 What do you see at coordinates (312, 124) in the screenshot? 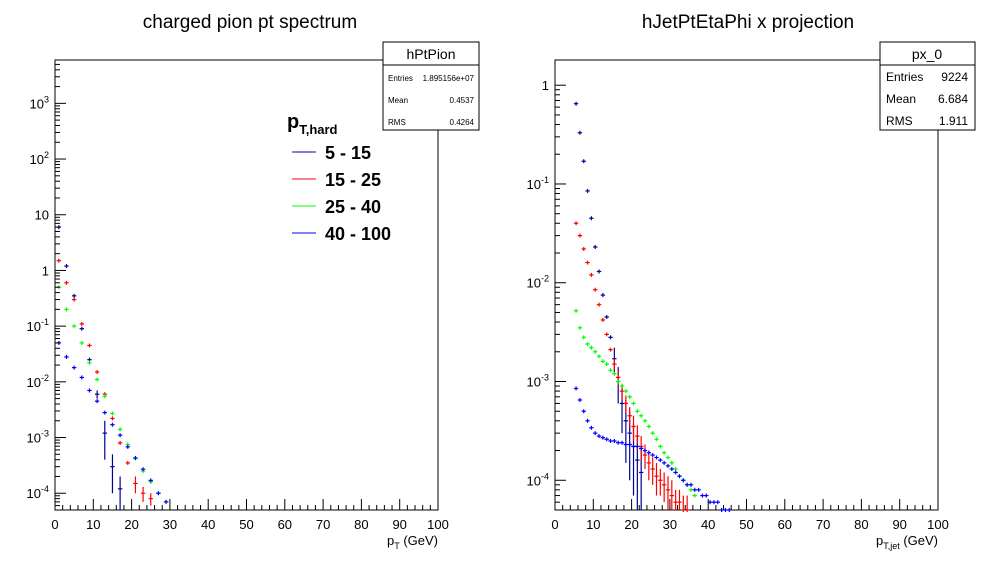
I see `legend-title: pT,hard` at bounding box center [312, 124].